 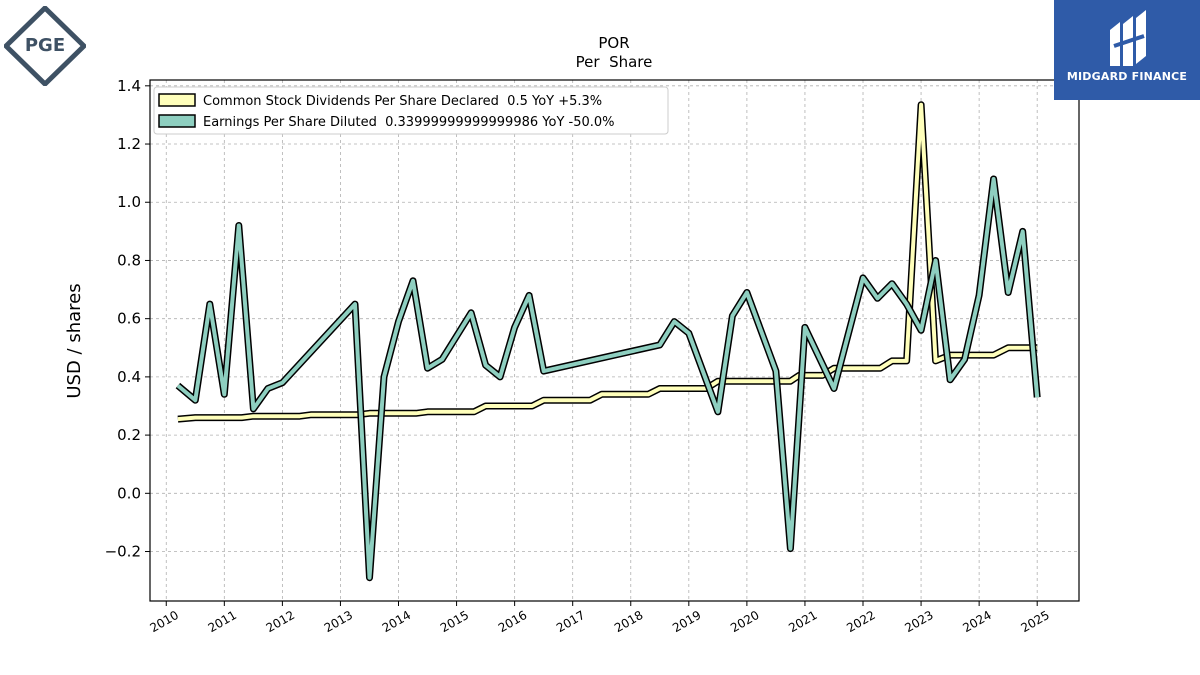 What do you see at coordinates (129, 260) in the screenshot?
I see `y-tick-label: 0.8` at bounding box center [129, 260].